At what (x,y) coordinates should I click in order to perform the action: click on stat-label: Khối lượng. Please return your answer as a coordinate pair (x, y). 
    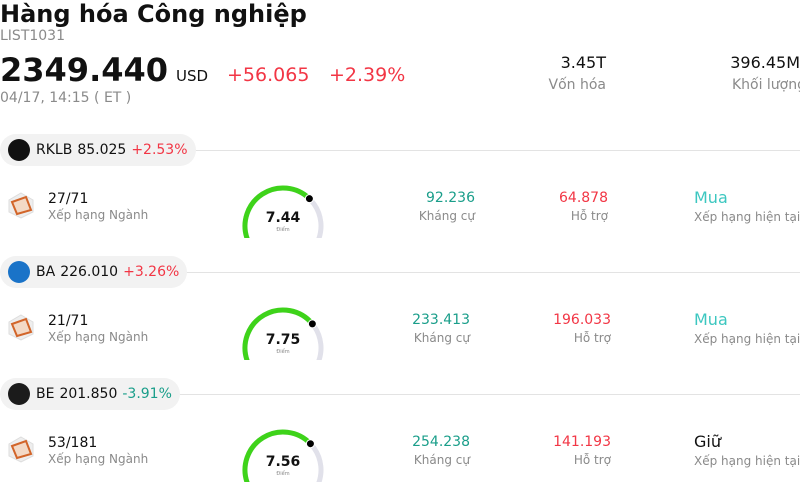
    Looking at the image, I should click on (765, 85).